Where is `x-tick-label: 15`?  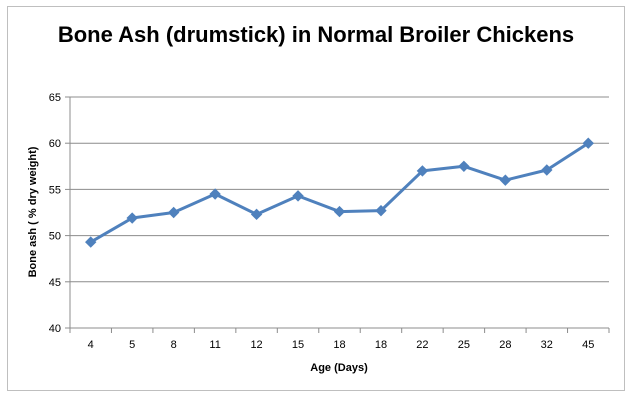
x-tick-label: 15 is located at coordinates (298, 345).